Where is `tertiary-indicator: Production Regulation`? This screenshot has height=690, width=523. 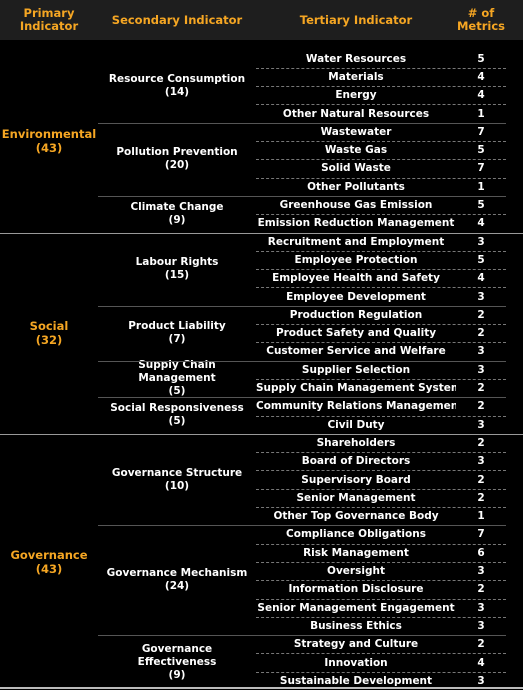 tertiary-indicator: Production Regulation is located at coordinates (356, 314).